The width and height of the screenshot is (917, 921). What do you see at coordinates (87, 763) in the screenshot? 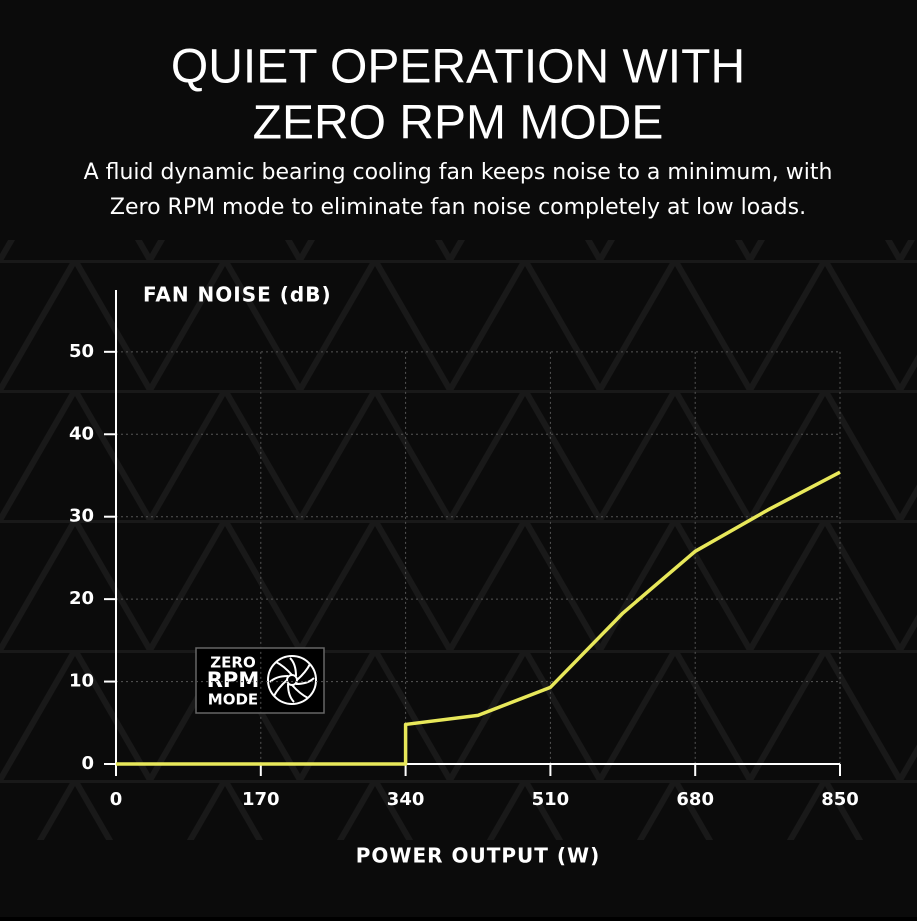
I see `y-tick-label: 0` at bounding box center [87, 763].